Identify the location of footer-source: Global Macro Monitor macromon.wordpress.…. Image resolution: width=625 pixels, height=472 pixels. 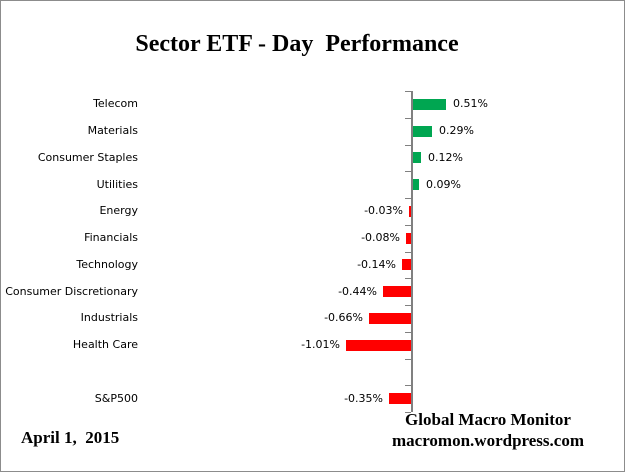
(488, 430).